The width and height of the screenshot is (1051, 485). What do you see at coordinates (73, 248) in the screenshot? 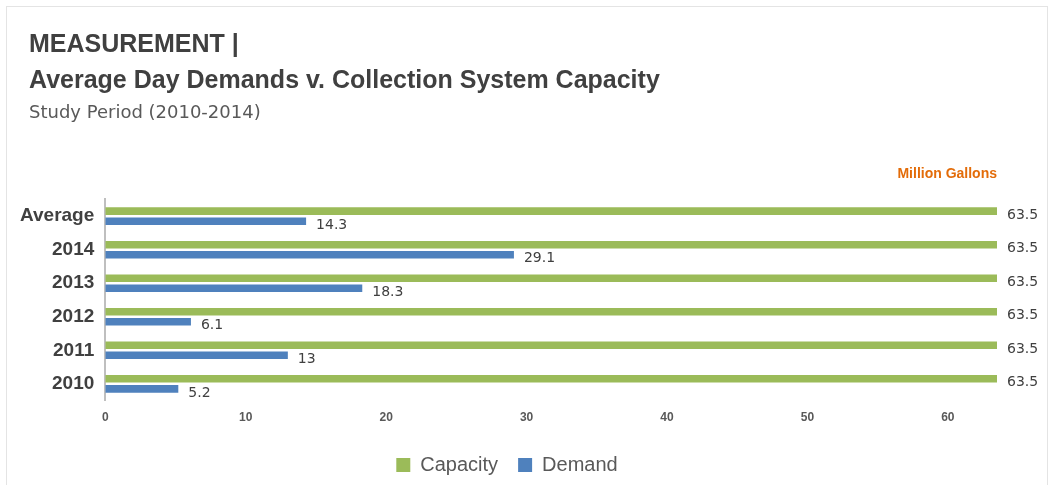
I see `y-tick-label: 2014` at bounding box center [73, 248].